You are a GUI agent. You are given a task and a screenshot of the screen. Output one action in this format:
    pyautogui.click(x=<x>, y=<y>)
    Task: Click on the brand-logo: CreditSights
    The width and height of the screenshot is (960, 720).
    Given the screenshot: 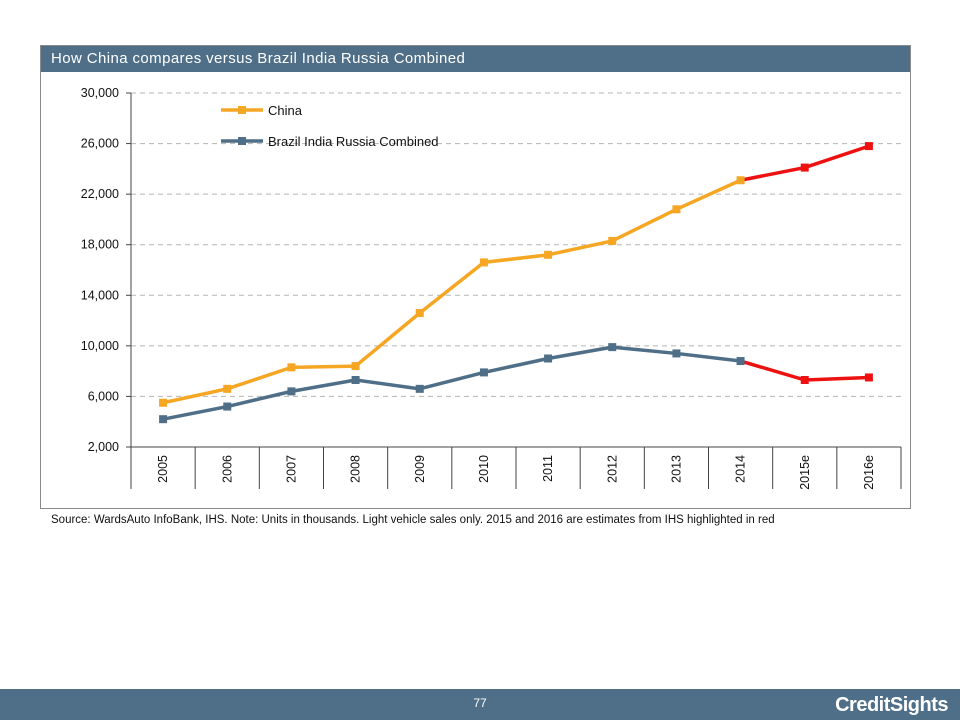 What is the action you would take?
    pyautogui.click(x=891, y=705)
    